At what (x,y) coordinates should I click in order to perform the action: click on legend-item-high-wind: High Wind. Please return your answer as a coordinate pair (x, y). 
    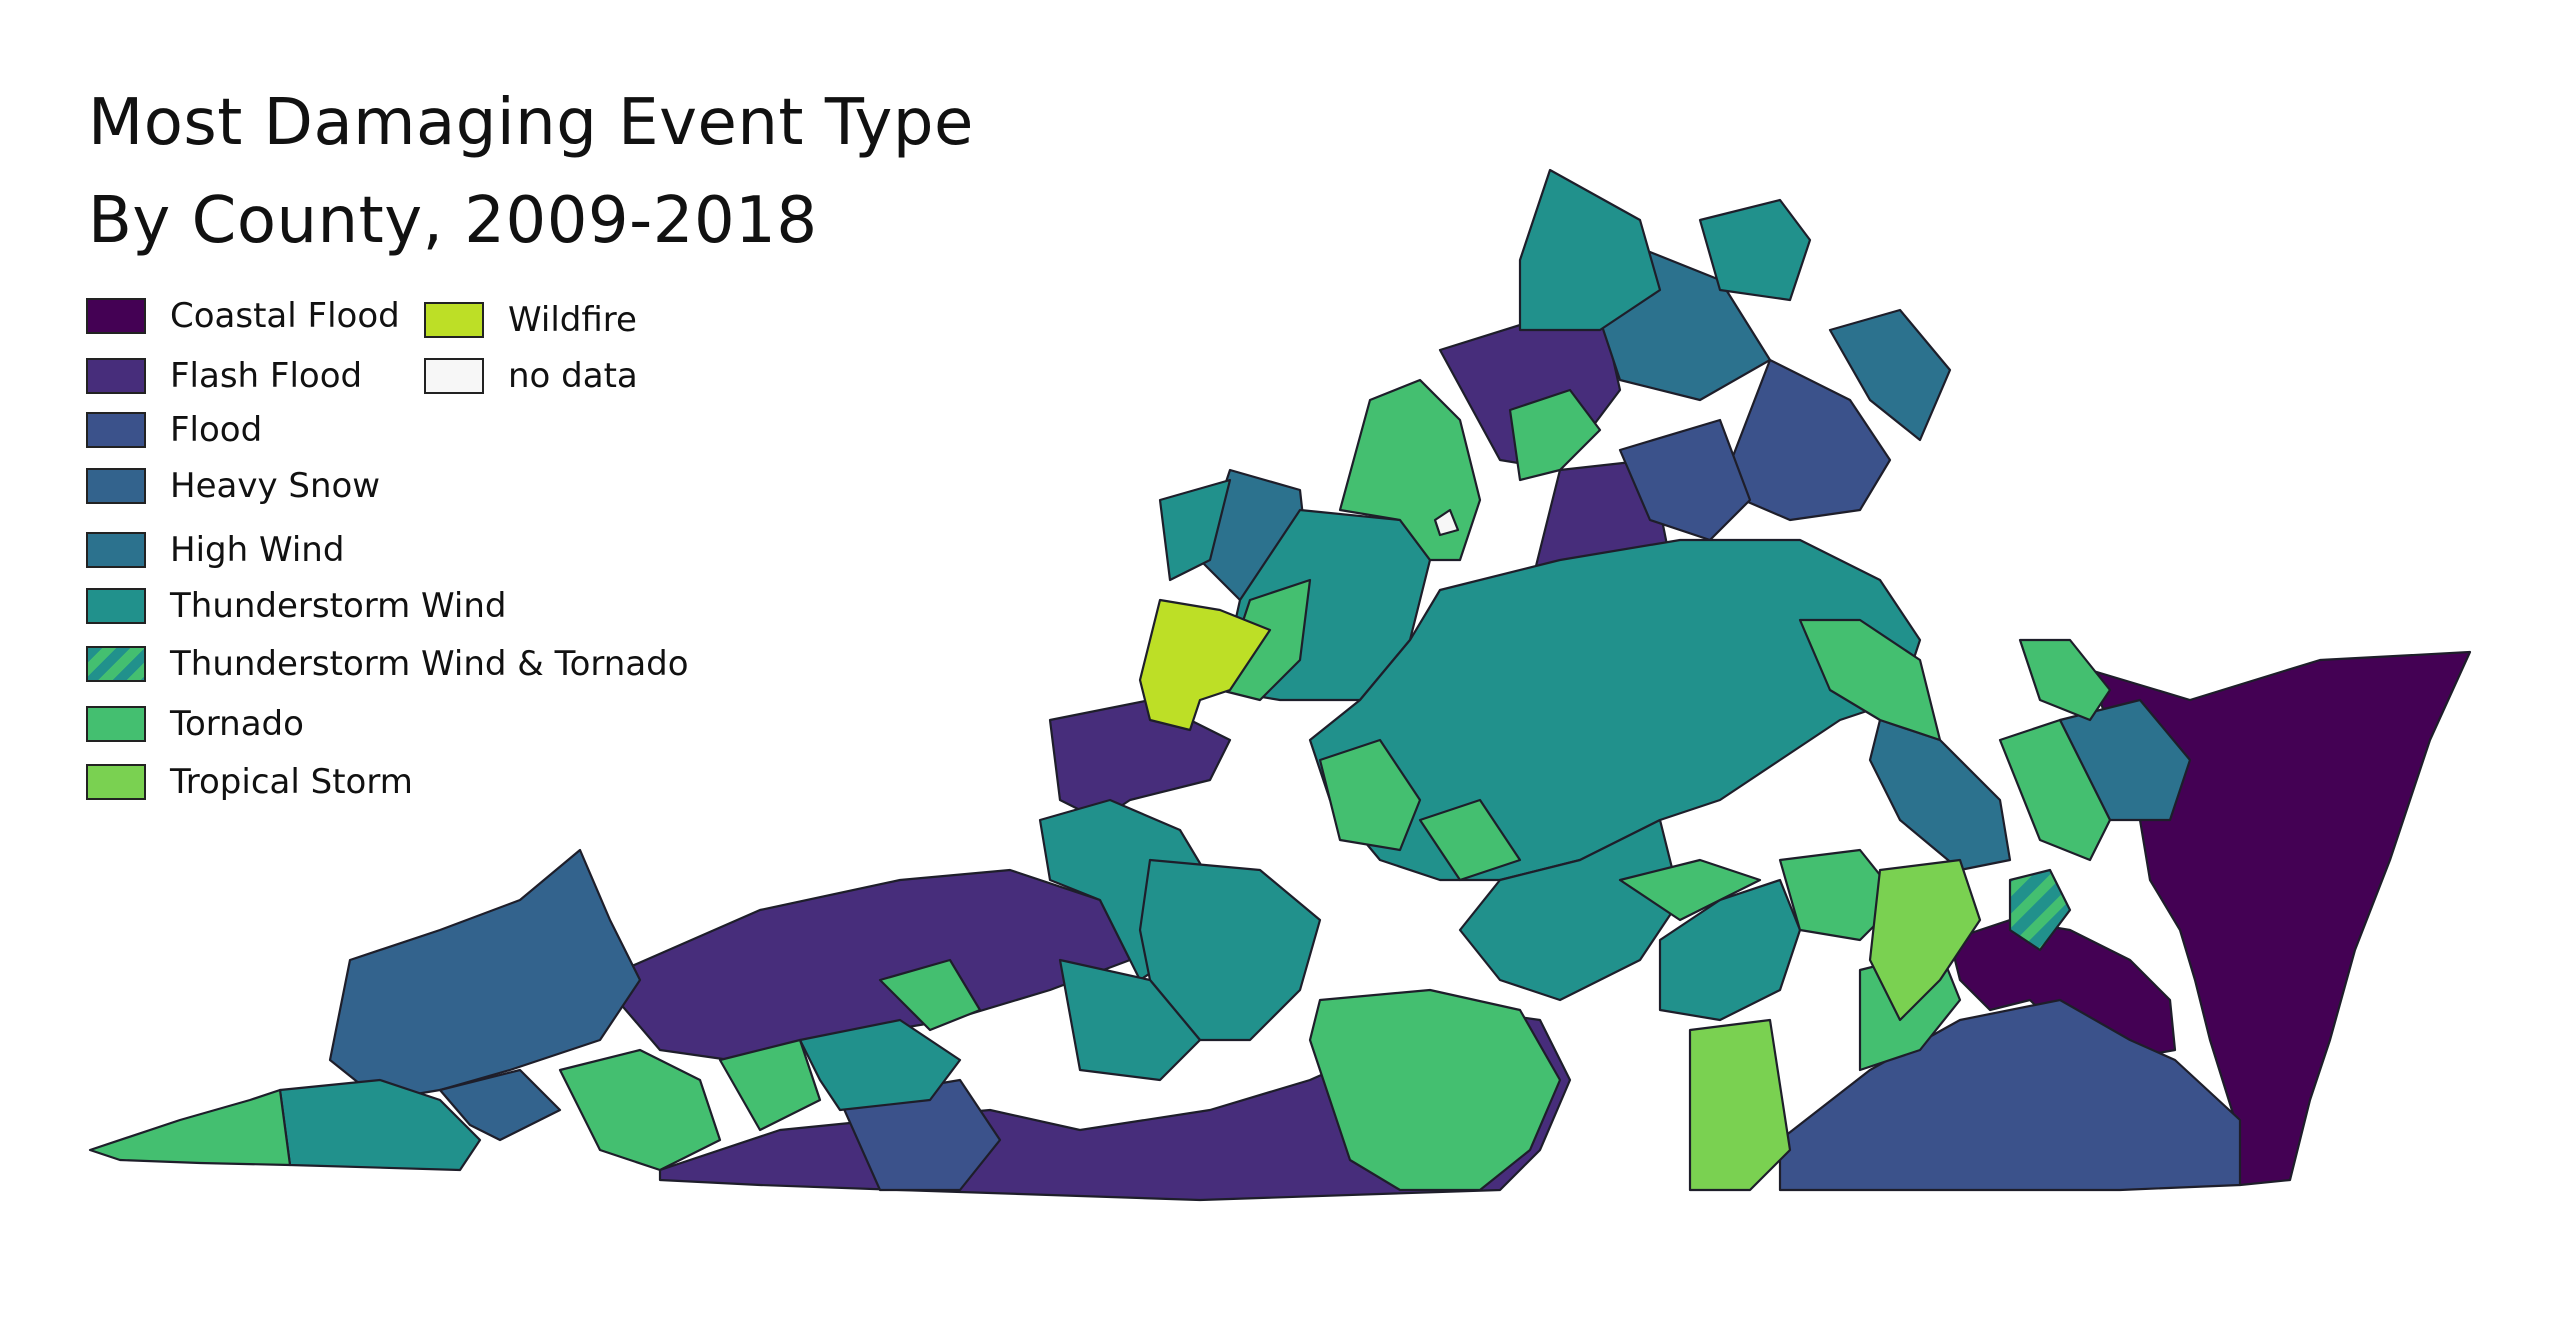
    Looking at the image, I should click on (215, 550).